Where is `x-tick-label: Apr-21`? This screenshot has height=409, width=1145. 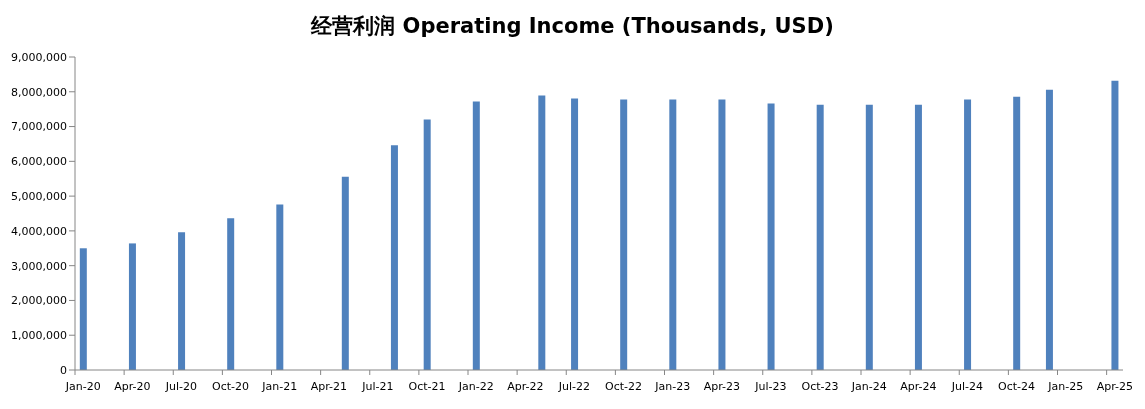
x-tick-label: Apr-21 is located at coordinates (328, 386).